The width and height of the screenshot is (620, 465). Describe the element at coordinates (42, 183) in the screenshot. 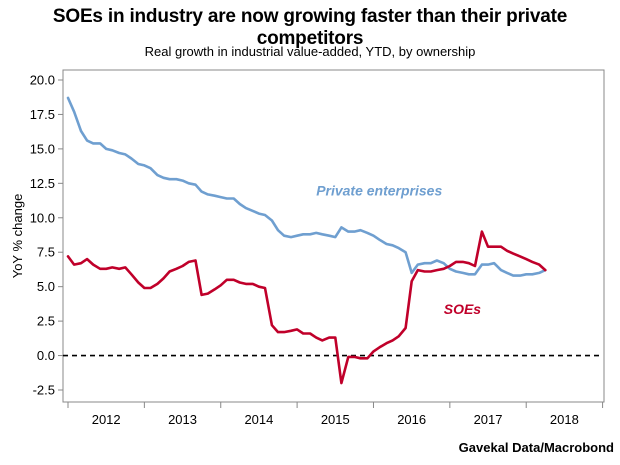

I see `y-tick-label: 12.5` at that location.